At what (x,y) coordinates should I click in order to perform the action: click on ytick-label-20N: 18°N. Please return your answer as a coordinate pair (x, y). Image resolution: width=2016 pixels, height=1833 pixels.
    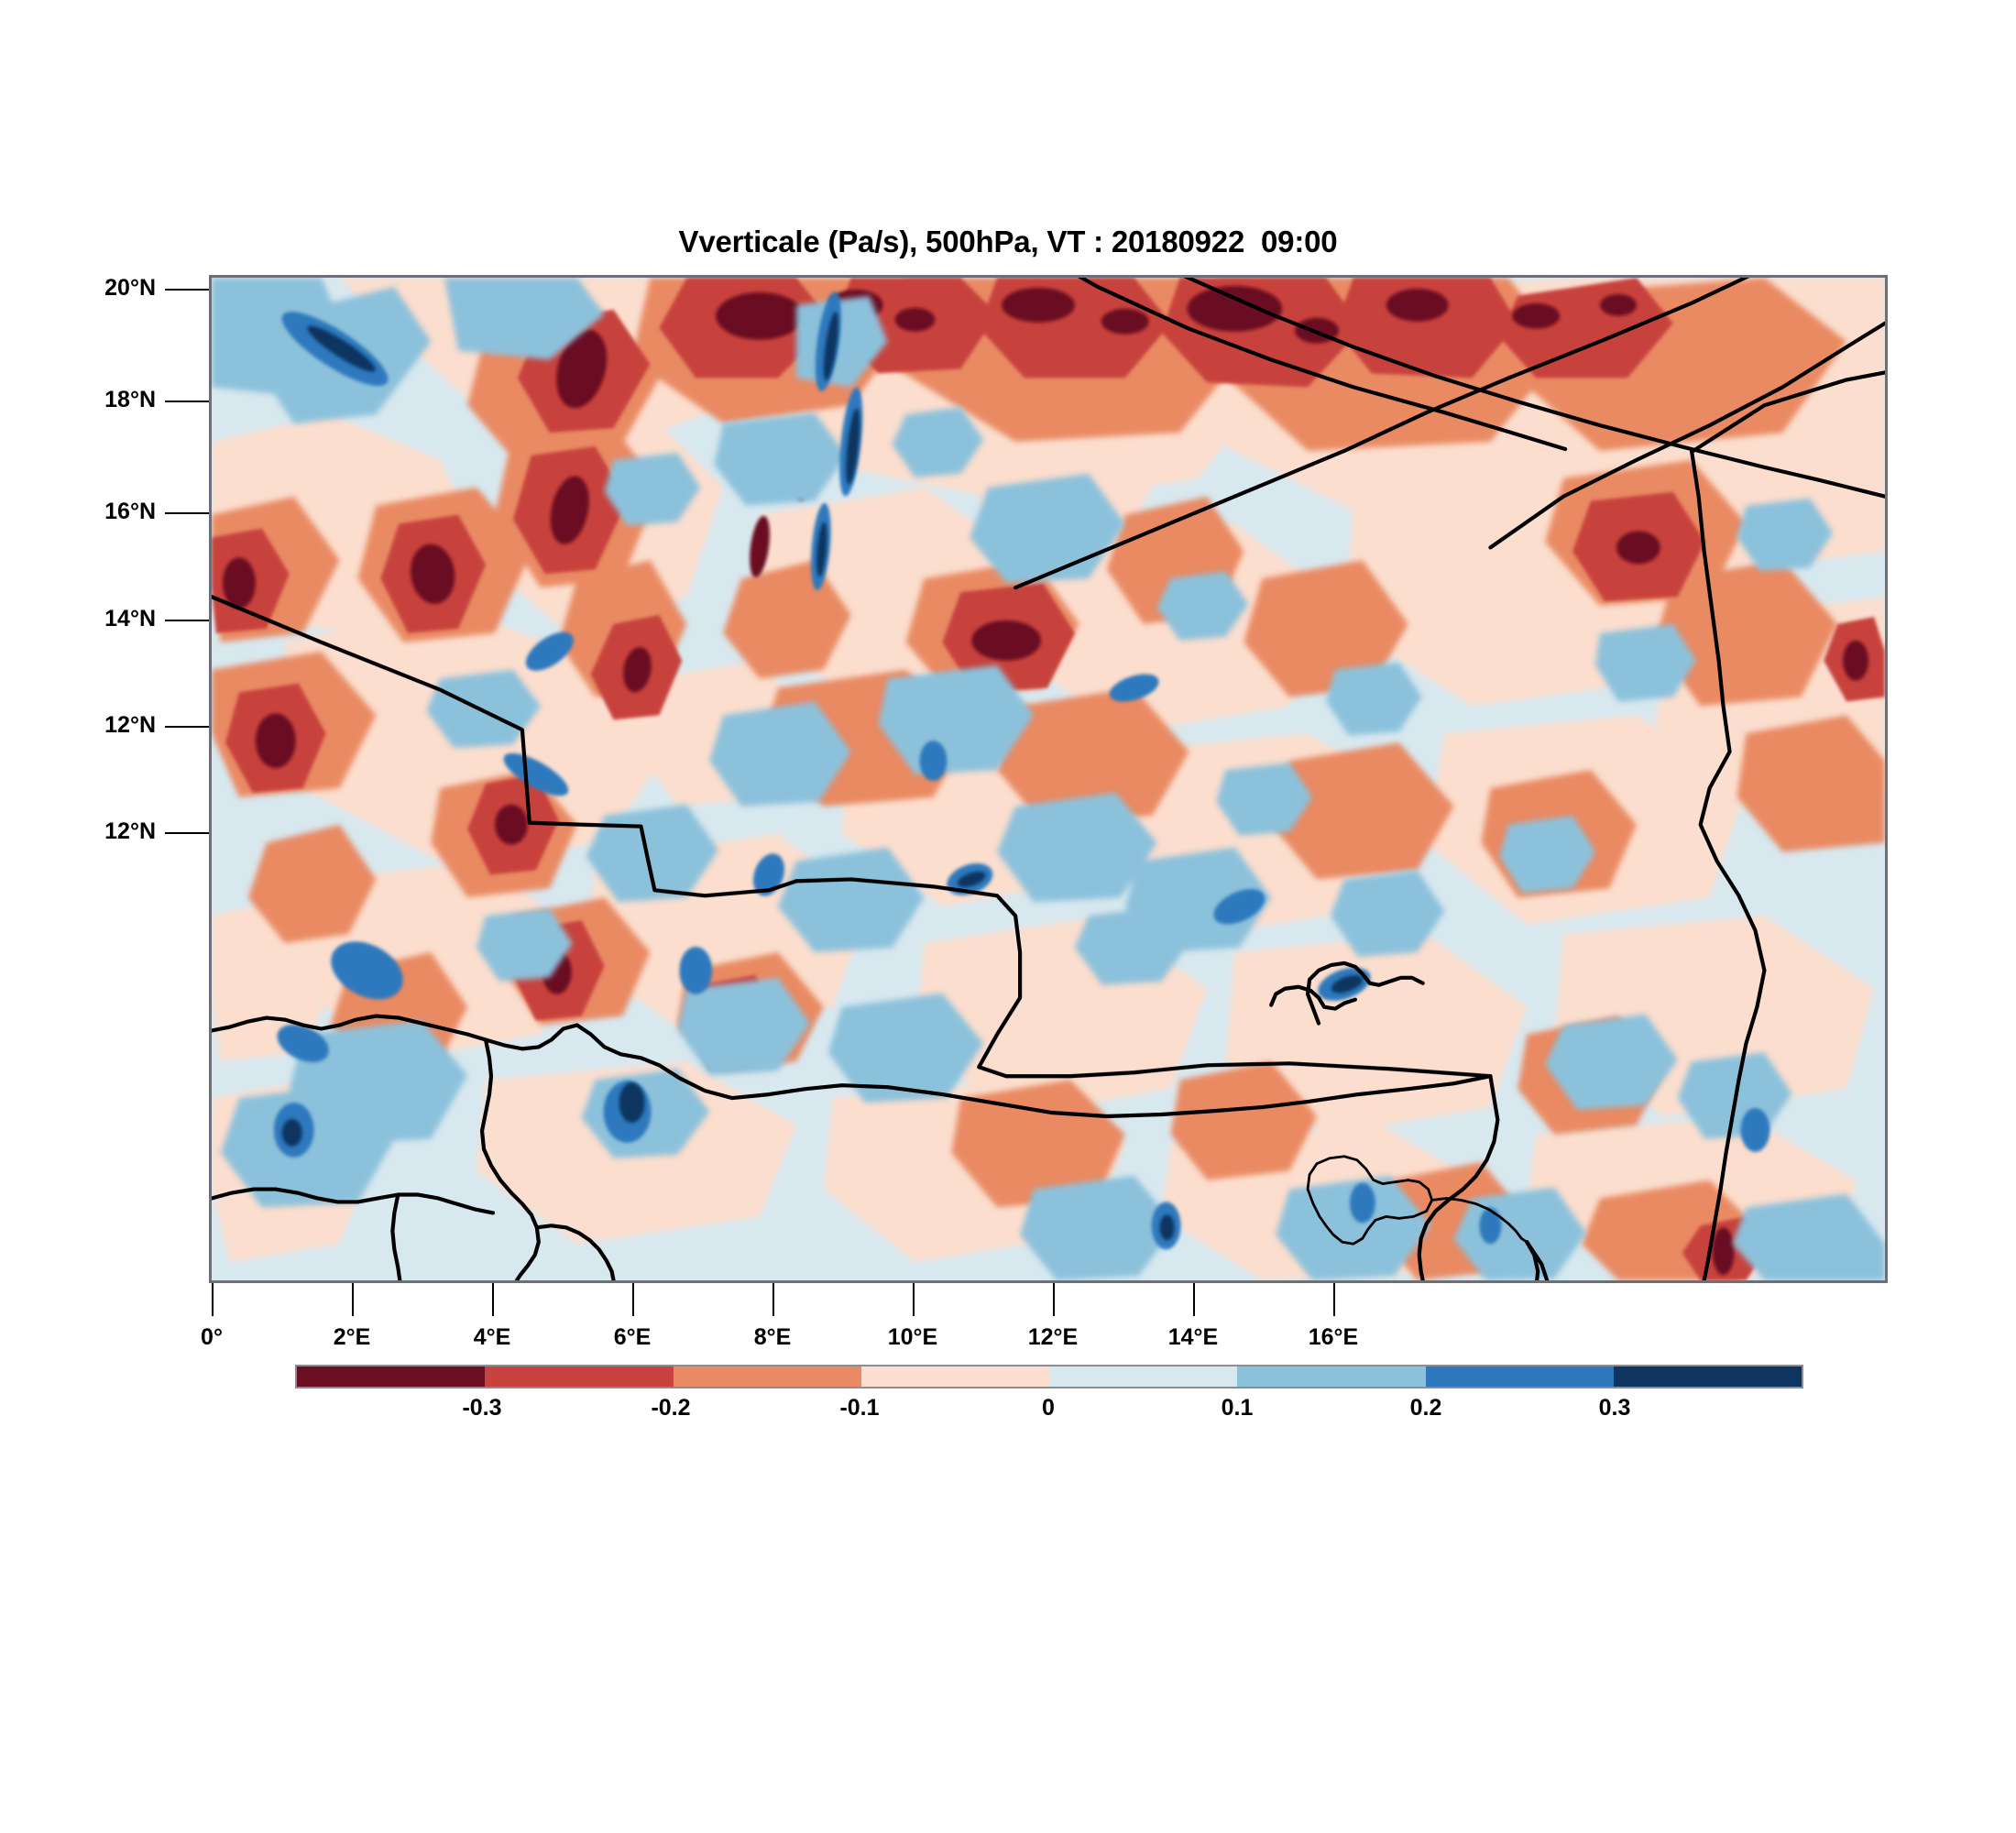
    Looking at the image, I should click on (130, 399).